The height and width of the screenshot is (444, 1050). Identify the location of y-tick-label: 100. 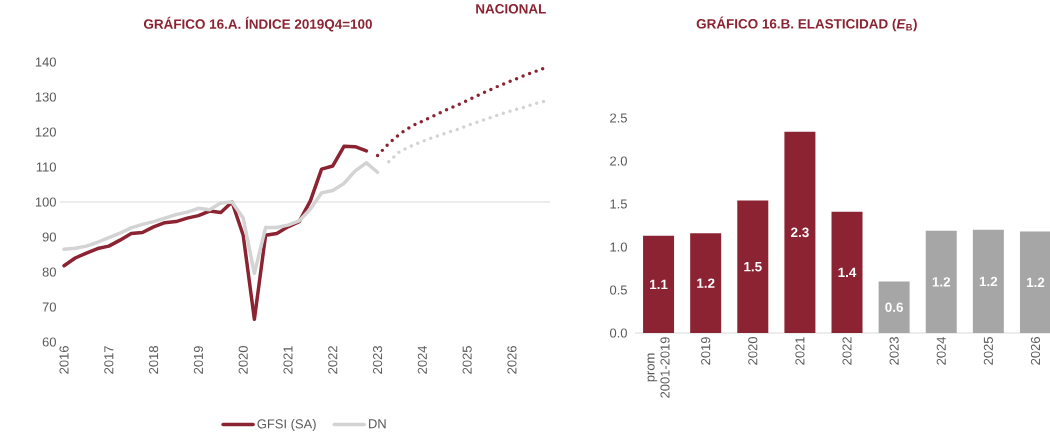
(45, 202).